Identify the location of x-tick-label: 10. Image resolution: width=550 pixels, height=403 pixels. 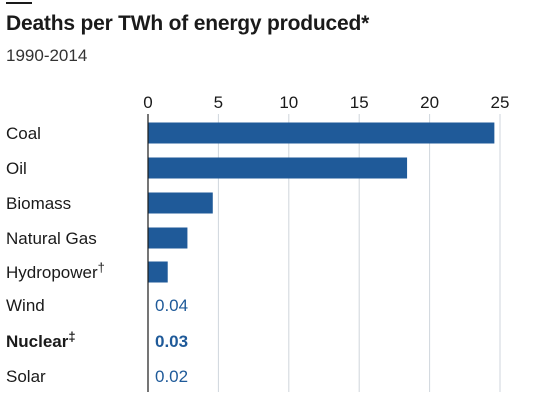
(288, 102).